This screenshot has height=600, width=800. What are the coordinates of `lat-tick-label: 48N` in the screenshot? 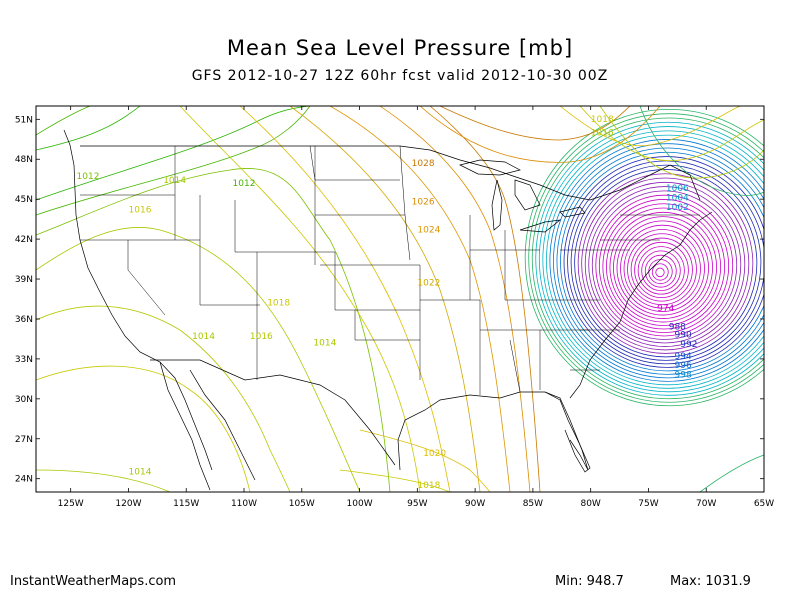 It's located at (24, 160).